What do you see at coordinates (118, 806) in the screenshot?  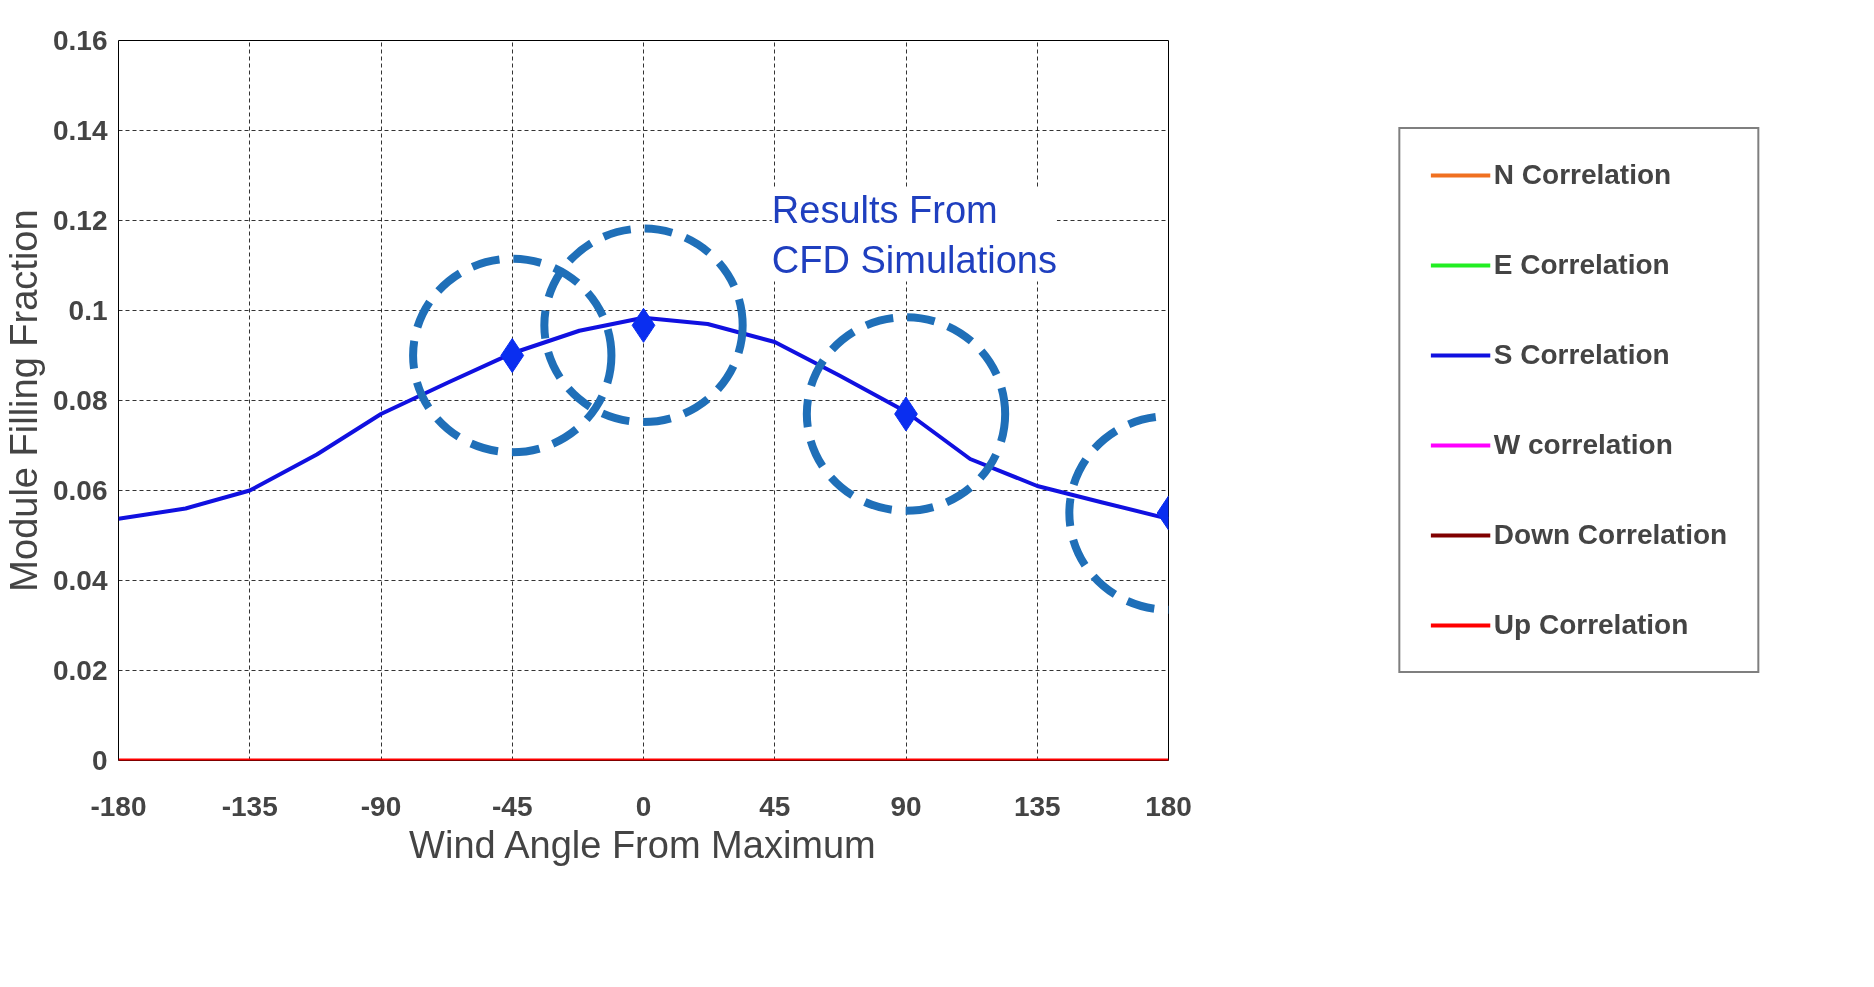 I see `x-tick-label: -180` at bounding box center [118, 806].